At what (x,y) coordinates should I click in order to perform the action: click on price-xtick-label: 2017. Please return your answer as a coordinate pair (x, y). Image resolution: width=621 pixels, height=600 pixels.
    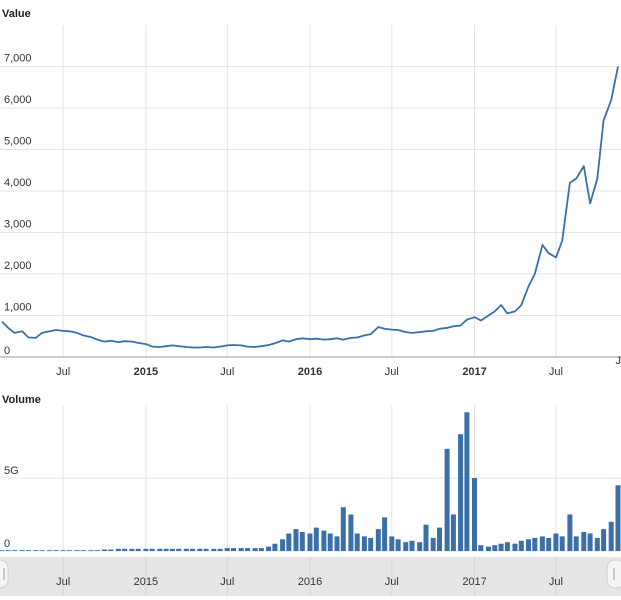
    Looking at the image, I should click on (474, 372).